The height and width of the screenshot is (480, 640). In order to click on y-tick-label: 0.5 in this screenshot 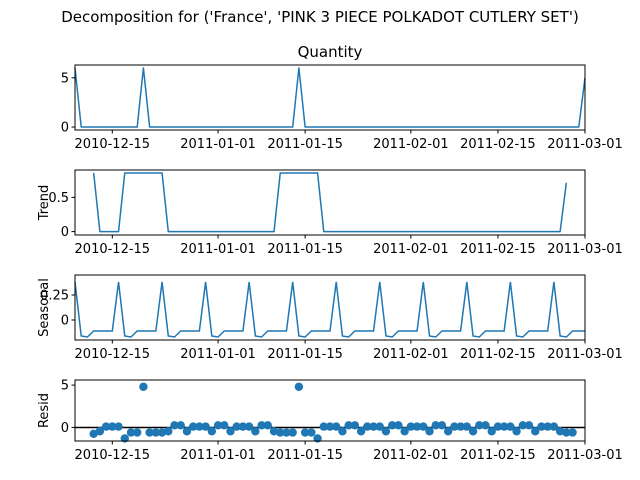, I will do `click(58, 198)`.